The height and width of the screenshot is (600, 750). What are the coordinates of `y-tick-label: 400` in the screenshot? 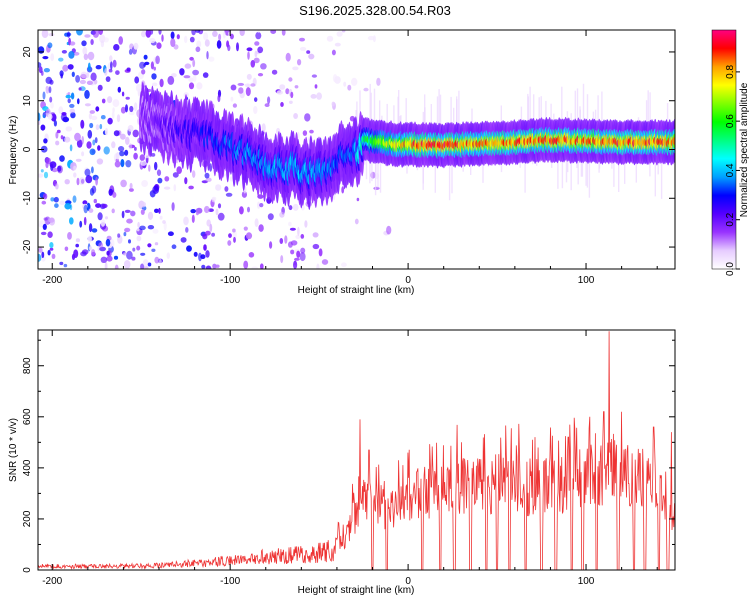 It's located at (27, 467).